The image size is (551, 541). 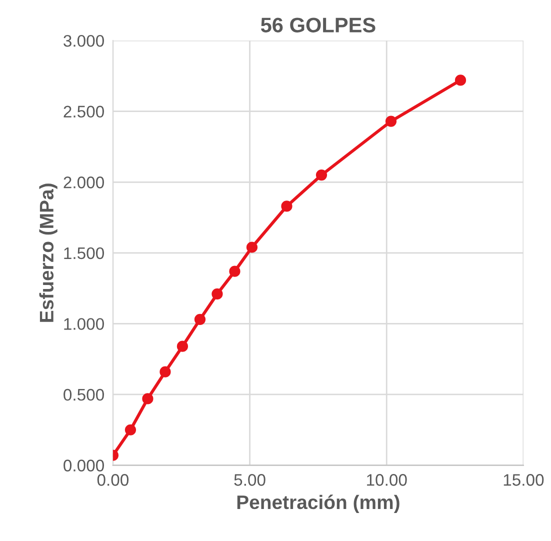 I want to click on y-axis-title: Esfuerzo (MPa), so click(x=48, y=253).